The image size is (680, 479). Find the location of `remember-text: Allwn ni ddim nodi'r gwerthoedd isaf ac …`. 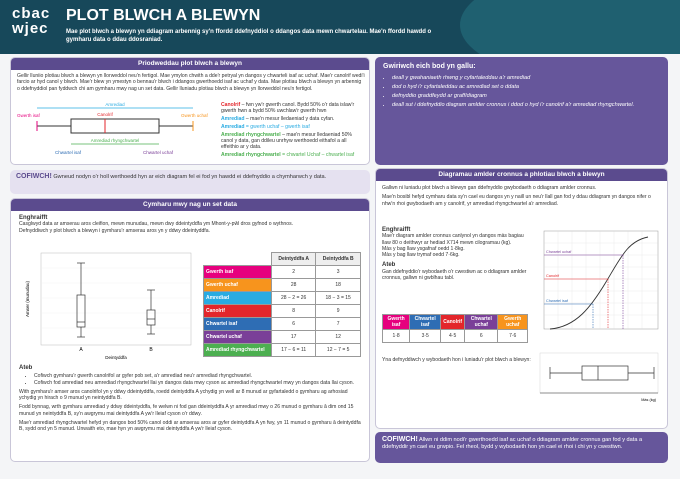

remember-text: Allwn ni ddim nodi'r gwerthoedd isaf ac … is located at coordinates (512, 443).